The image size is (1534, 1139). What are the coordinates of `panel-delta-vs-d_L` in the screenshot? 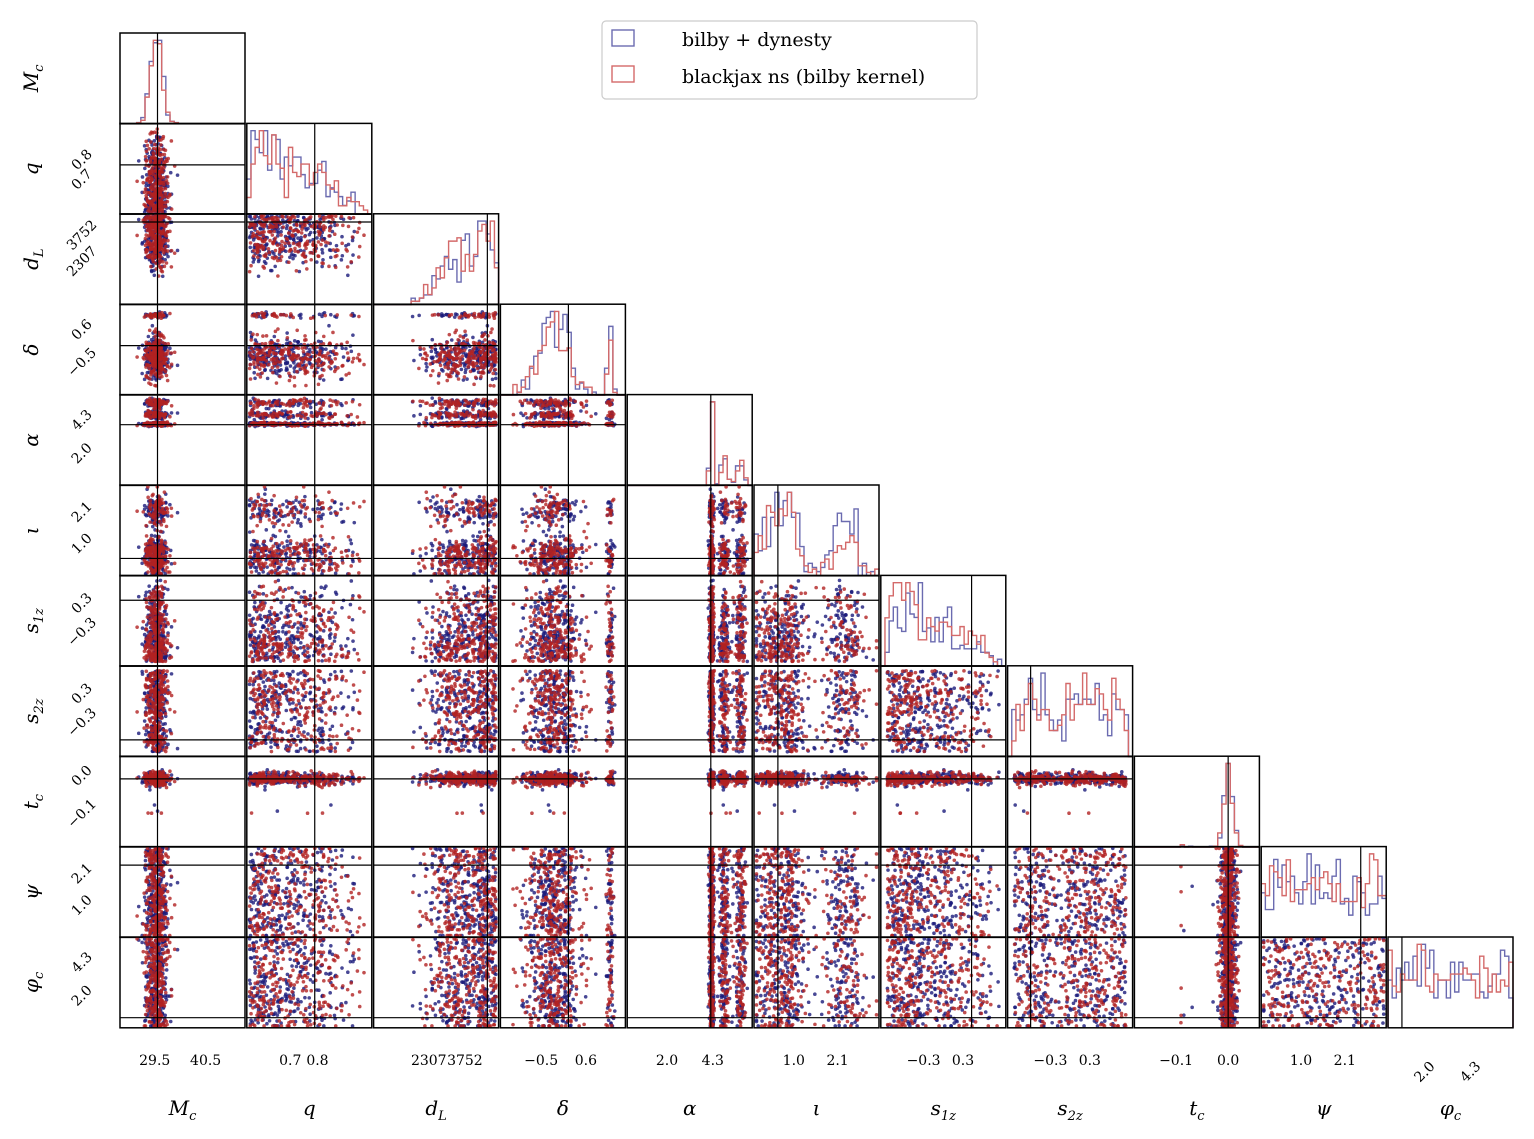 It's located at (436, 349).